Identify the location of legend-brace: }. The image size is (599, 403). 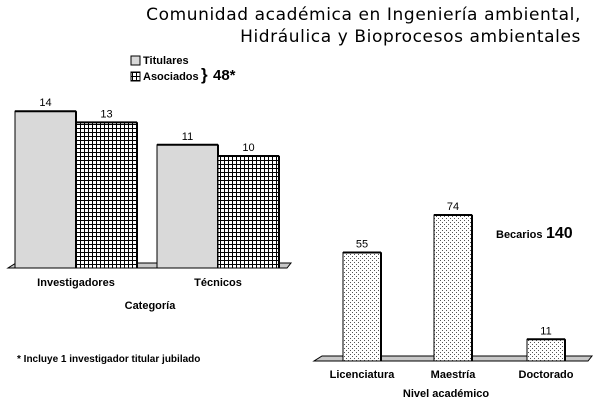
(204, 74).